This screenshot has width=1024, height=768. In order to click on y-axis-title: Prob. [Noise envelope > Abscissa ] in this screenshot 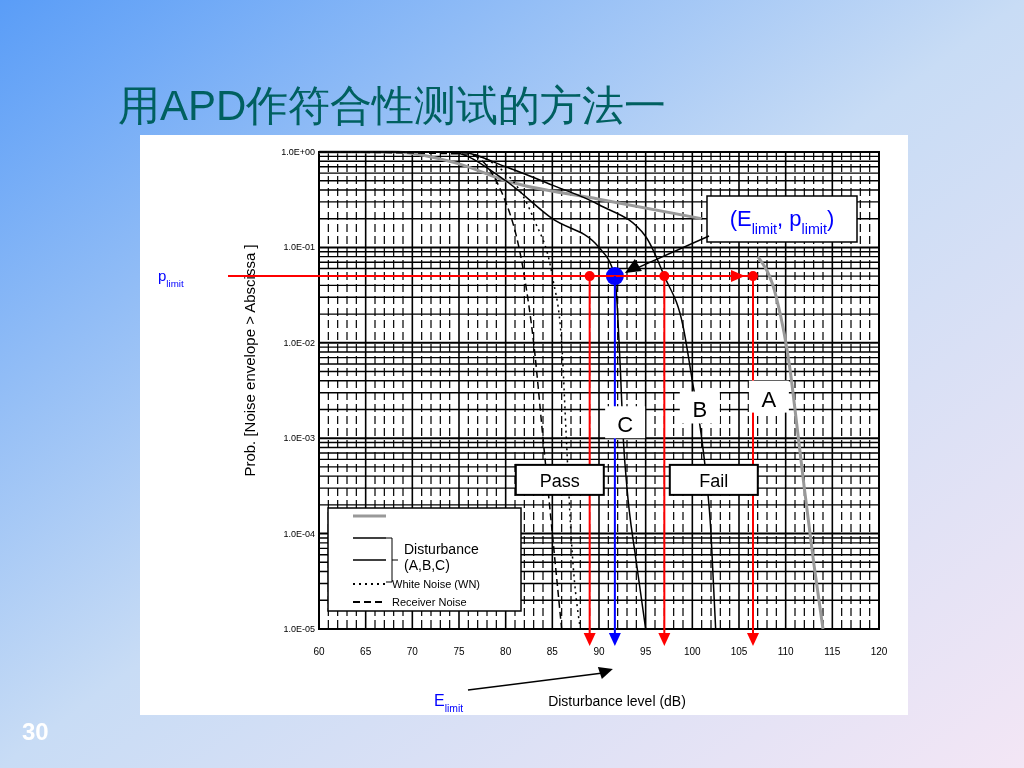, I will do `click(249, 360)`.